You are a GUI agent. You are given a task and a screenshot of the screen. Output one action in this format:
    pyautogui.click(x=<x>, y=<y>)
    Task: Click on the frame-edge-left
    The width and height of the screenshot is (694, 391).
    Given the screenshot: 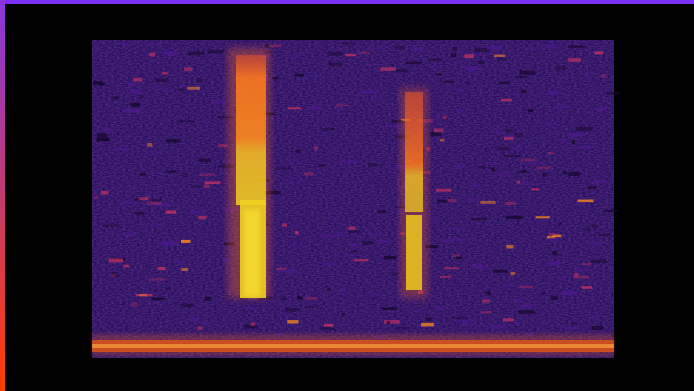 What is the action you would take?
    pyautogui.click(x=2, y=195)
    